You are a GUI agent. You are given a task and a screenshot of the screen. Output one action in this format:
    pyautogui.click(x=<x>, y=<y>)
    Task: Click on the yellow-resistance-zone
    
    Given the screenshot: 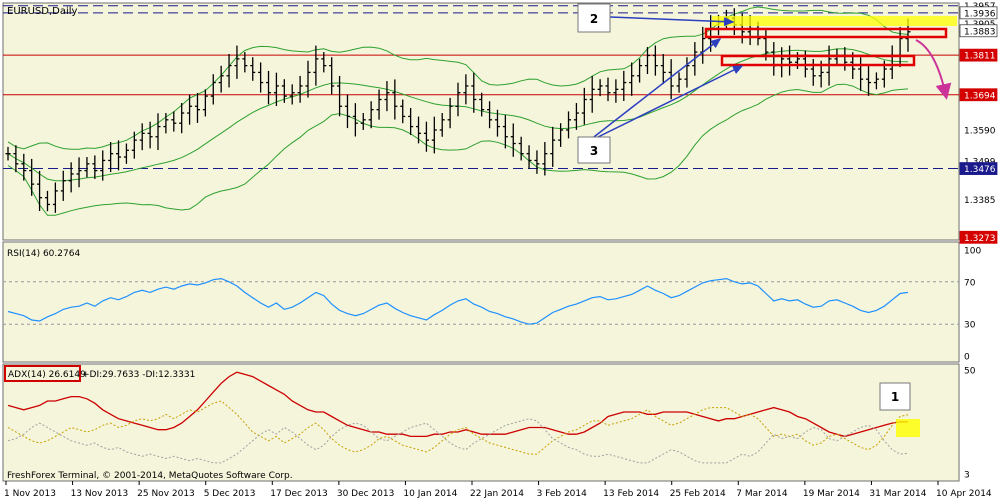 What is the action you would take?
    pyautogui.click(x=834, y=21)
    